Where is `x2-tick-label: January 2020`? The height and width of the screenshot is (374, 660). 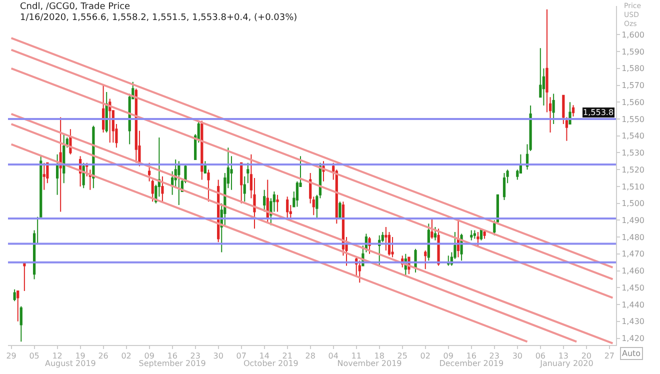
x2-tick-label: January 2020 is located at coordinates (566, 363).